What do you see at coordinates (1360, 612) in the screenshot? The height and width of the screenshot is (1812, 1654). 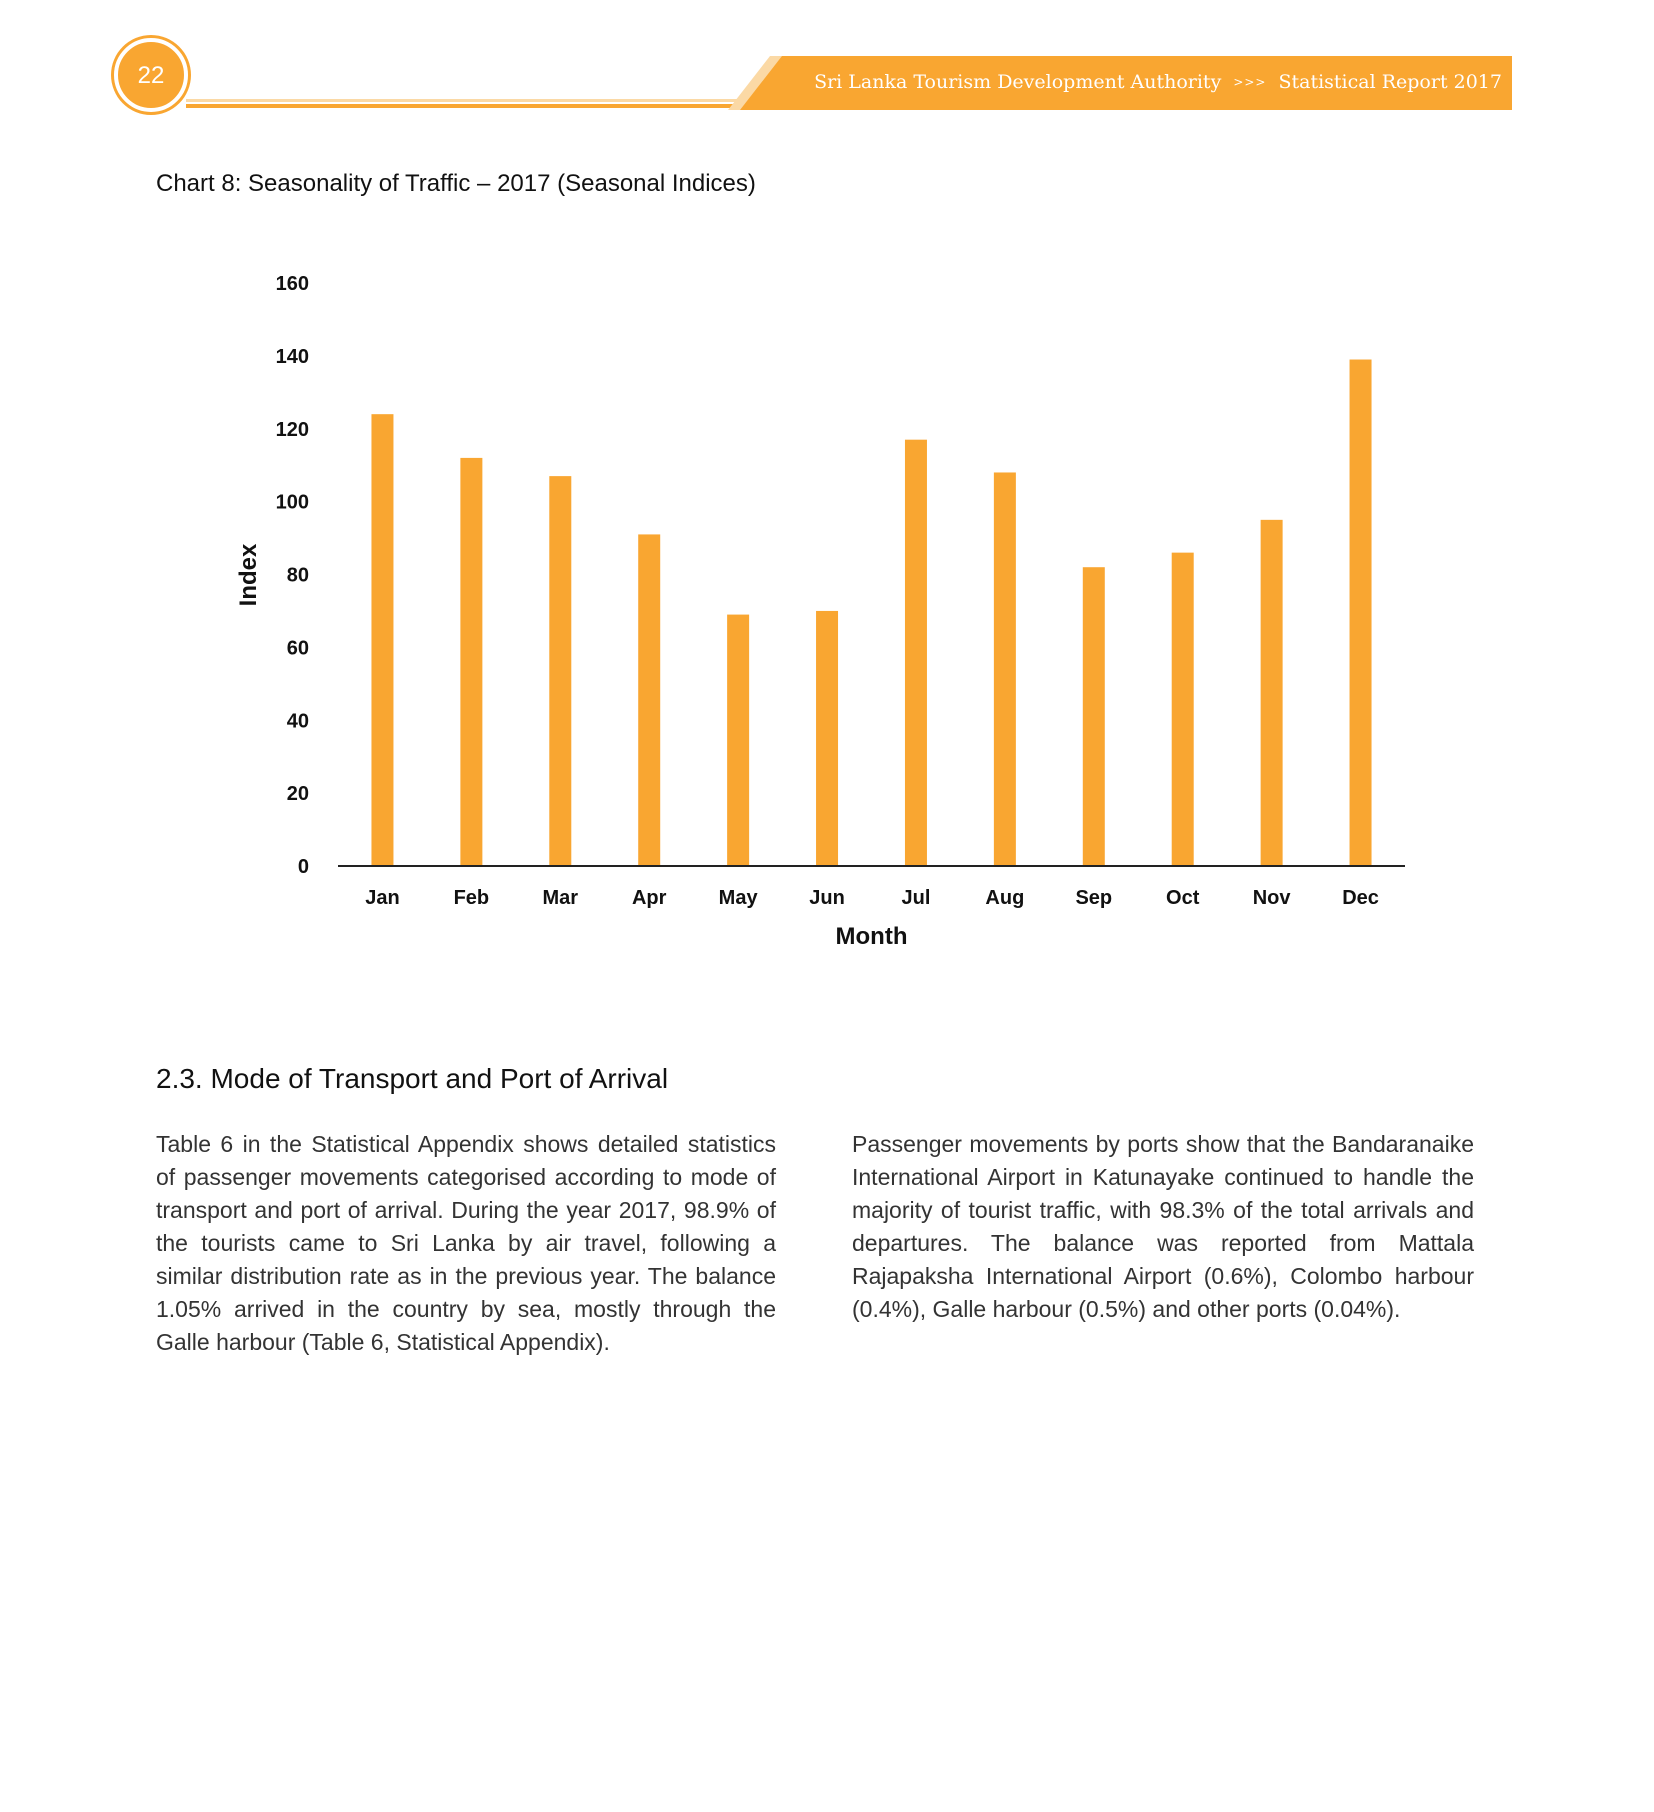 I see `bar-dec` at bounding box center [1360, 612].